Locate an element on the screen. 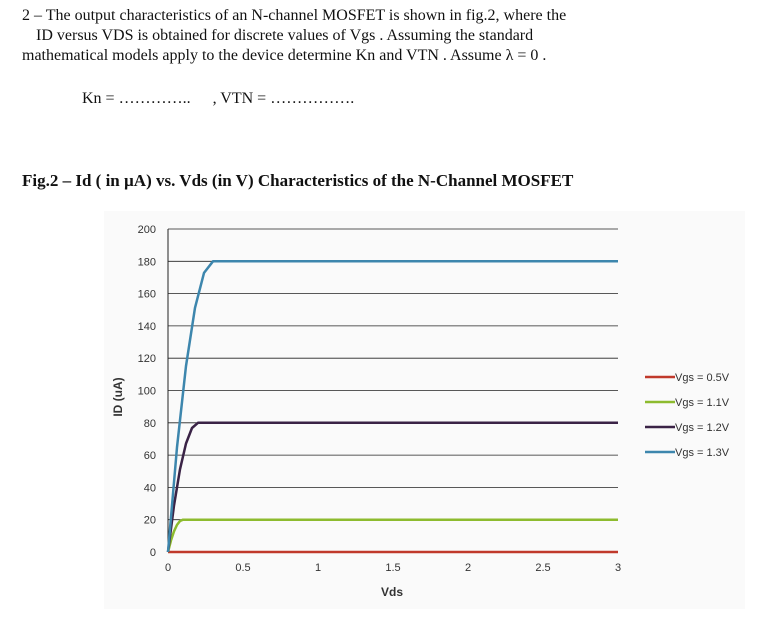  y-tick-label: 140 is located at coordinates (147, 327).